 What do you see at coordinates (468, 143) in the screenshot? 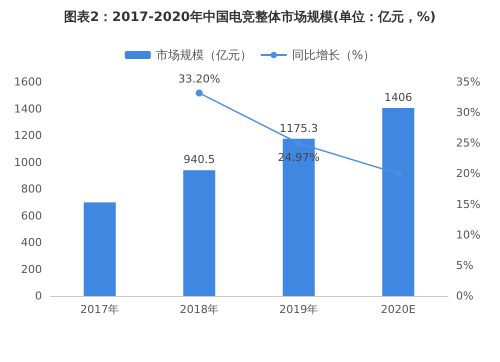
I see `y2-tick-label: 25%` at bounding box center [468, 143].